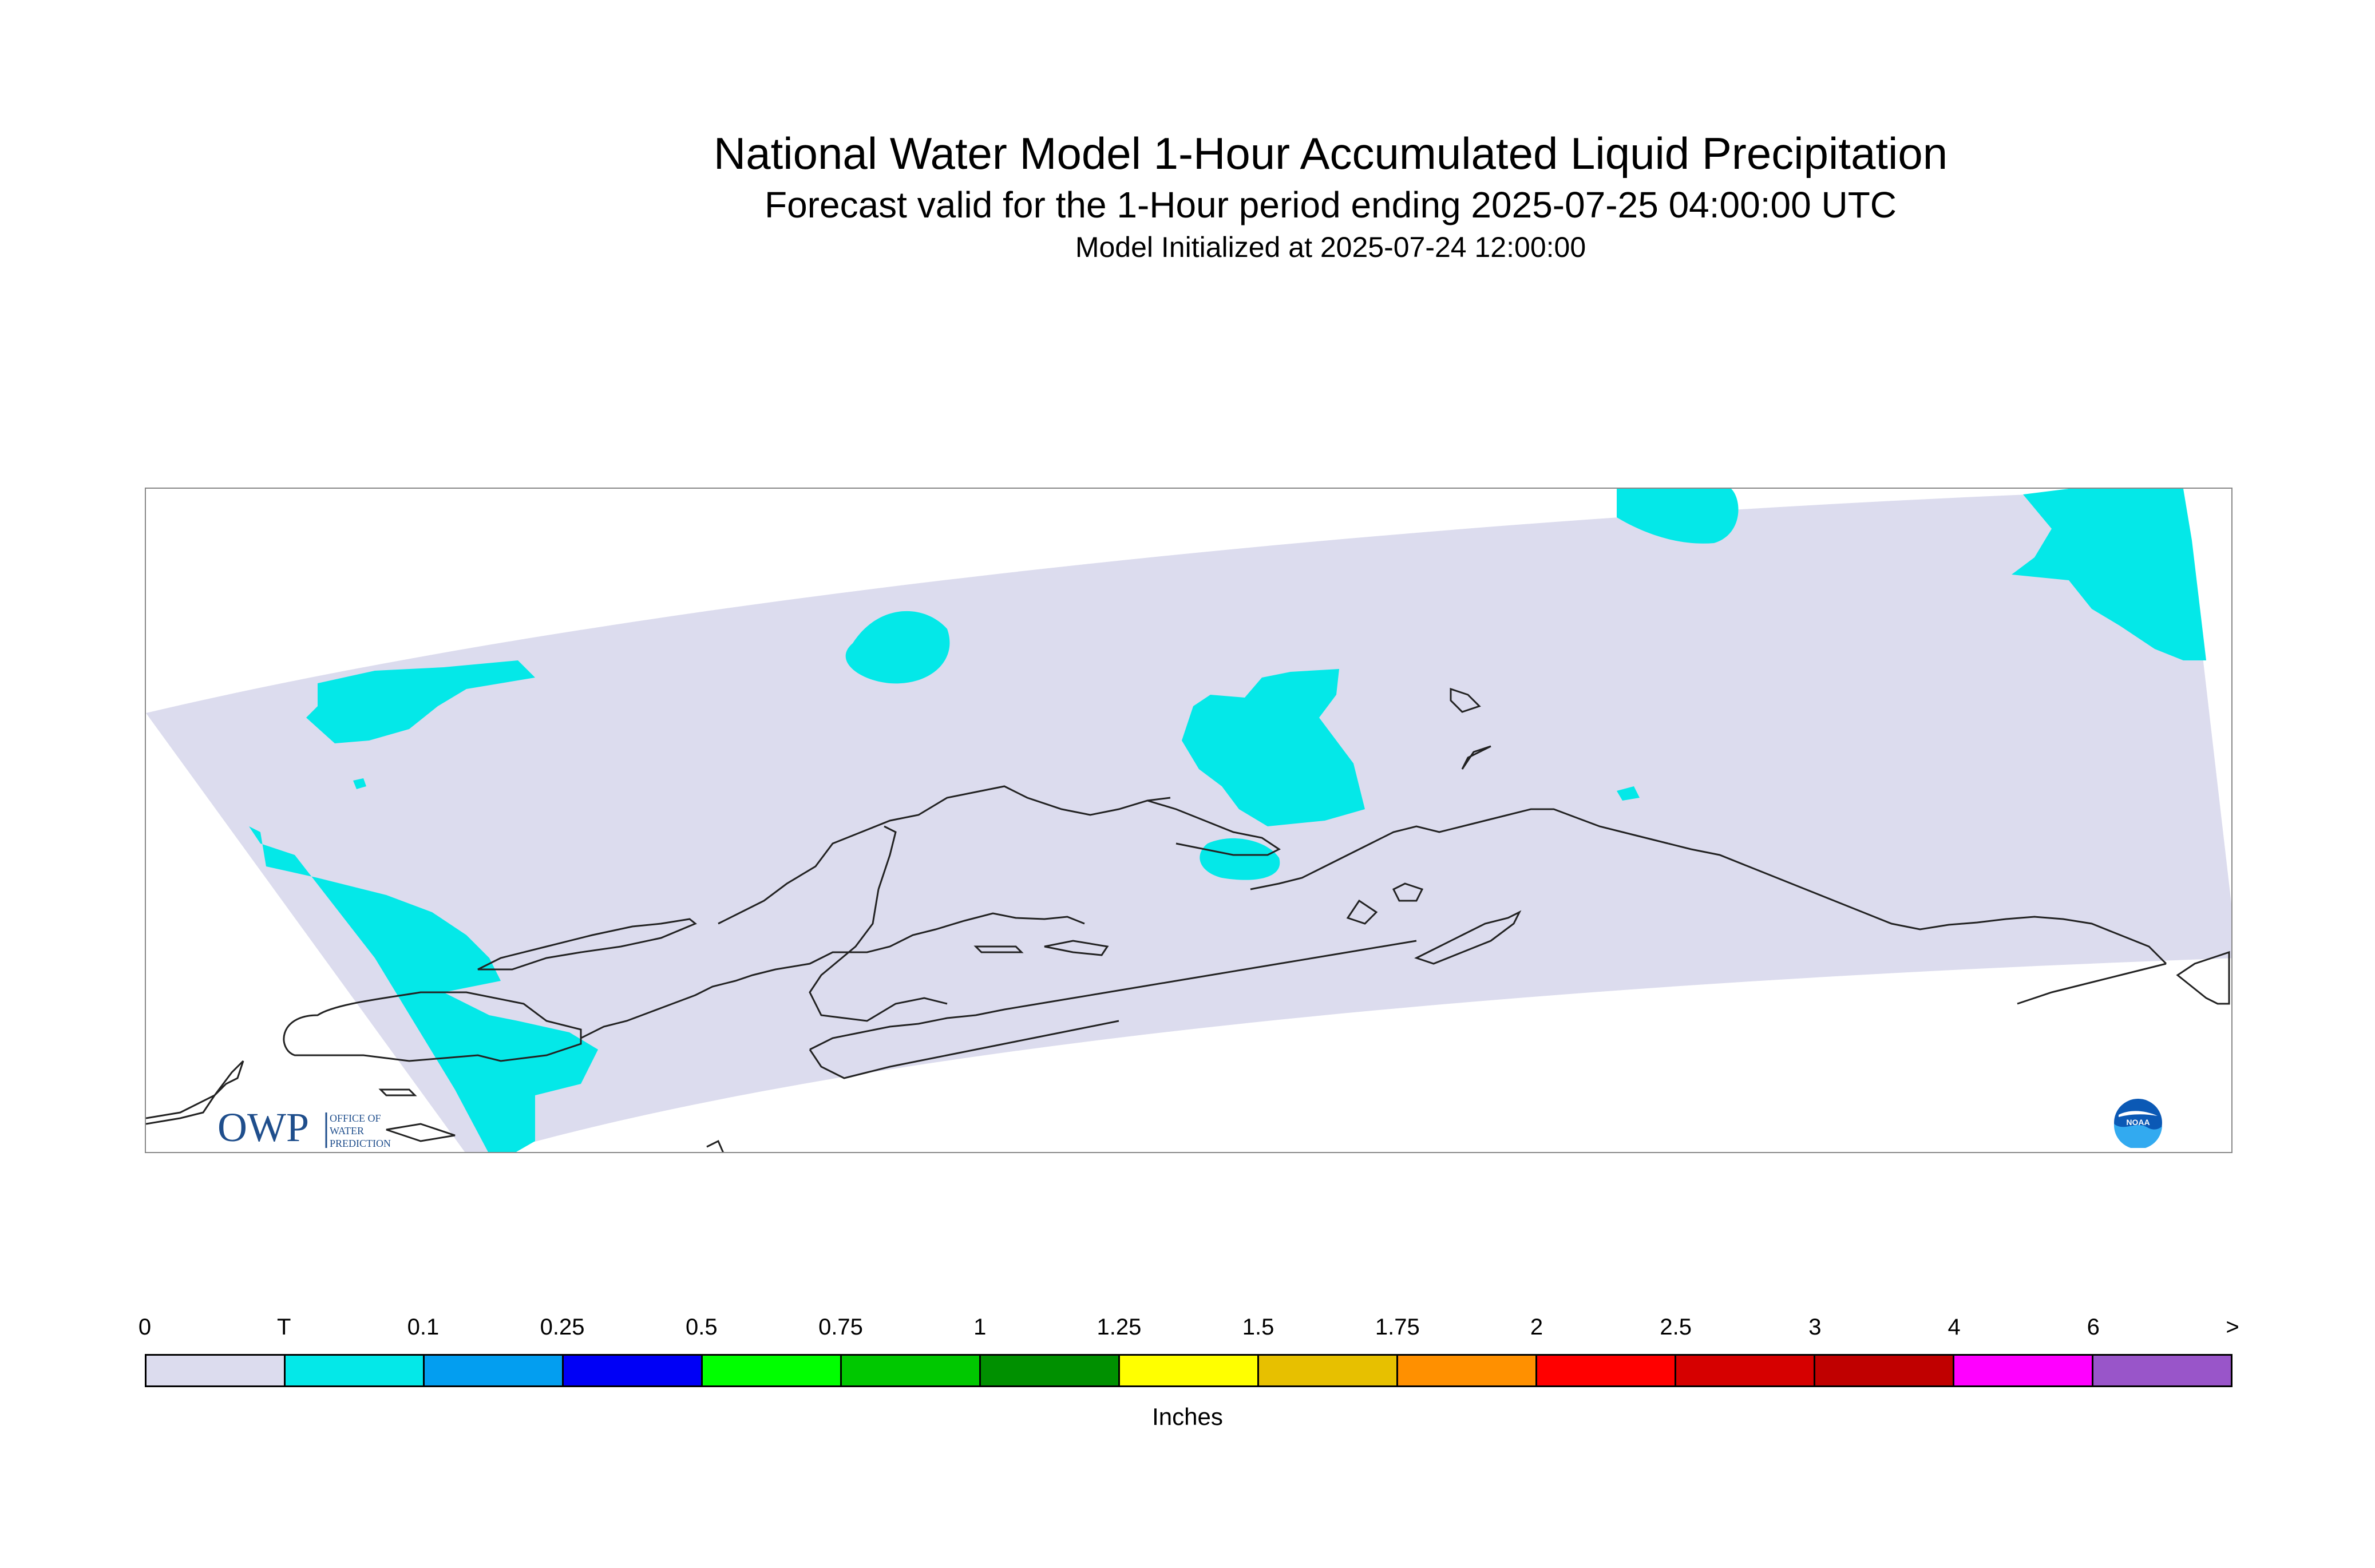 The height and width of the screenshot is (1568, 2375). I want to click on legend-colorbar, so click(1188, 1370).